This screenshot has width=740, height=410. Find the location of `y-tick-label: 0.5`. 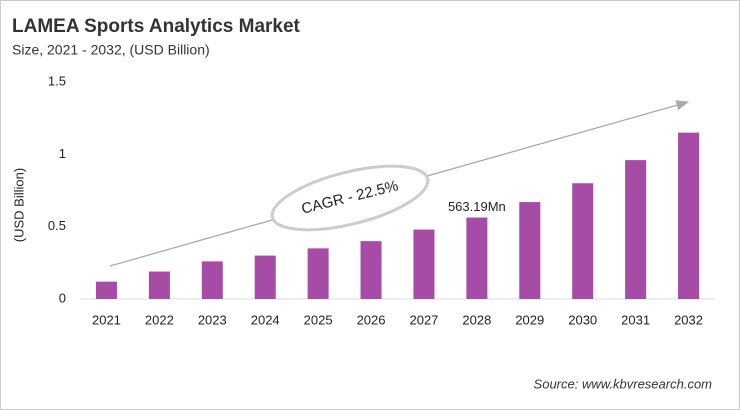

y-tick-label: 0.5 is located at coordinates (57, 225).